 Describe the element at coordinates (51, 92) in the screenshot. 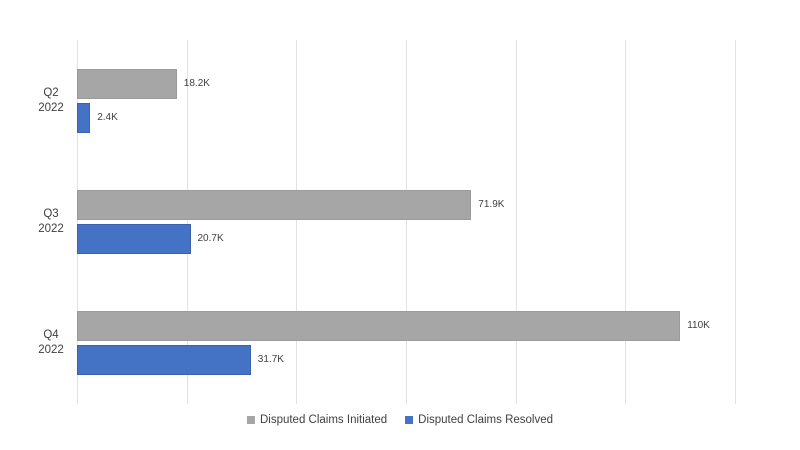

I see `category-label-line: Q2` at that location.